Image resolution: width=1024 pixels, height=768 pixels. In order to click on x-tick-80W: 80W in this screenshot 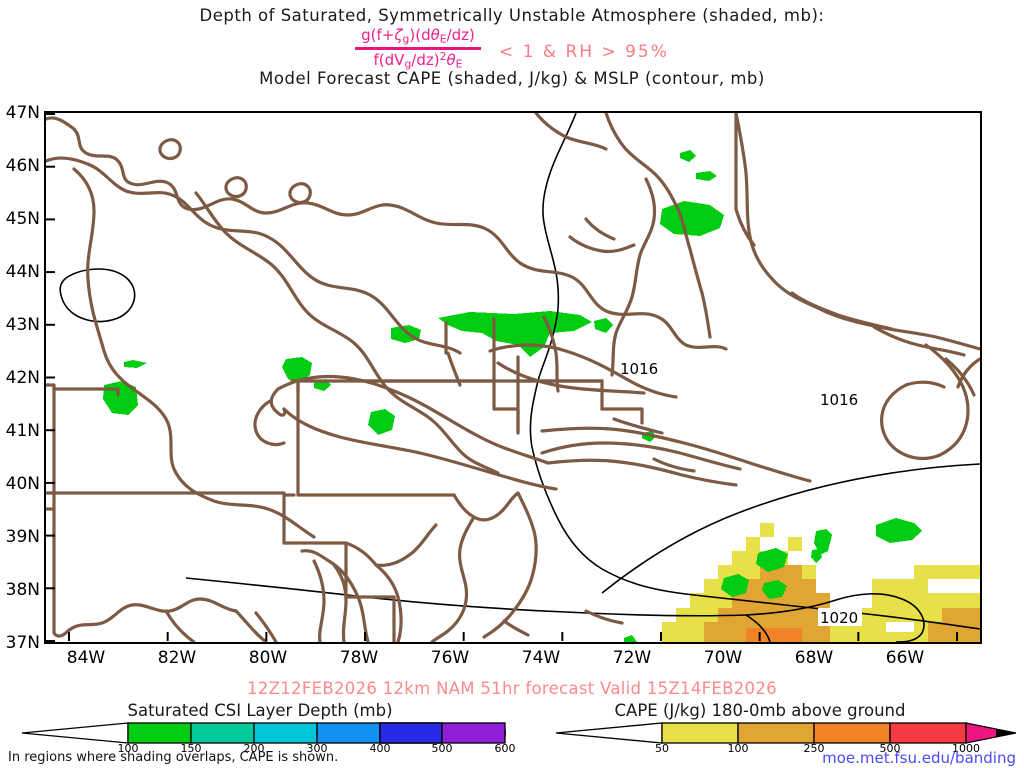, I will do `click(268, 658)`.